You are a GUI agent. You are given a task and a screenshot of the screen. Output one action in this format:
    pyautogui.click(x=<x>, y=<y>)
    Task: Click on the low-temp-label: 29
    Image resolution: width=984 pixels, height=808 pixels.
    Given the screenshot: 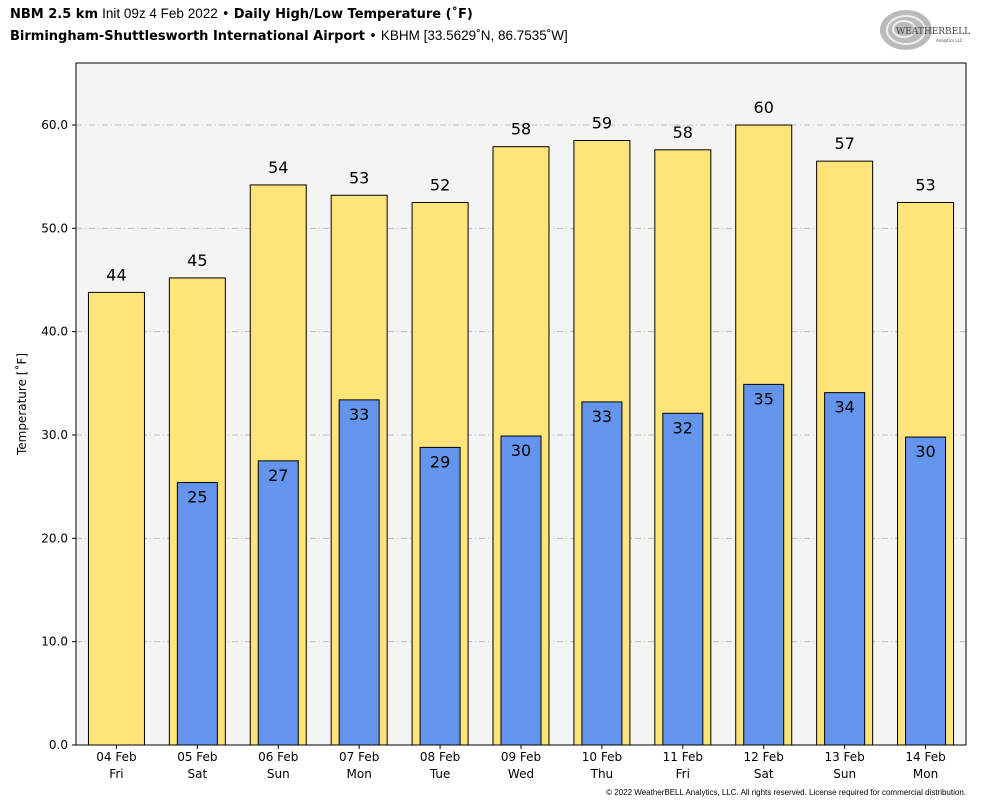 What is the action you would take?
    pyautogui.click(x=440, y=461)
    